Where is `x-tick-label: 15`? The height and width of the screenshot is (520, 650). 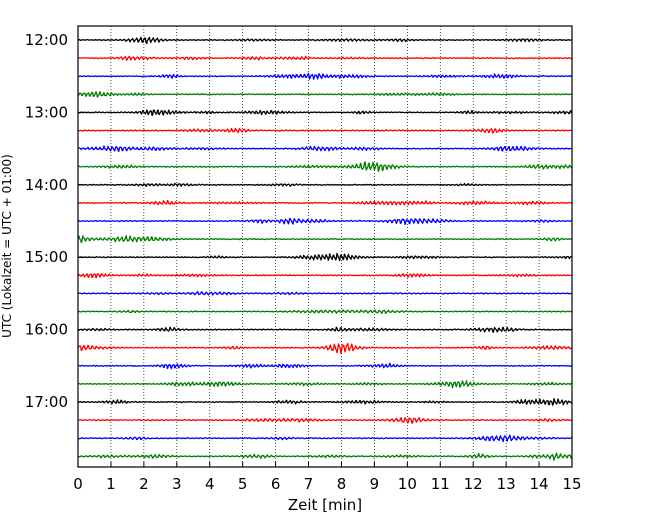 x-tick-label: 15 is located at coordinates (571, 484).